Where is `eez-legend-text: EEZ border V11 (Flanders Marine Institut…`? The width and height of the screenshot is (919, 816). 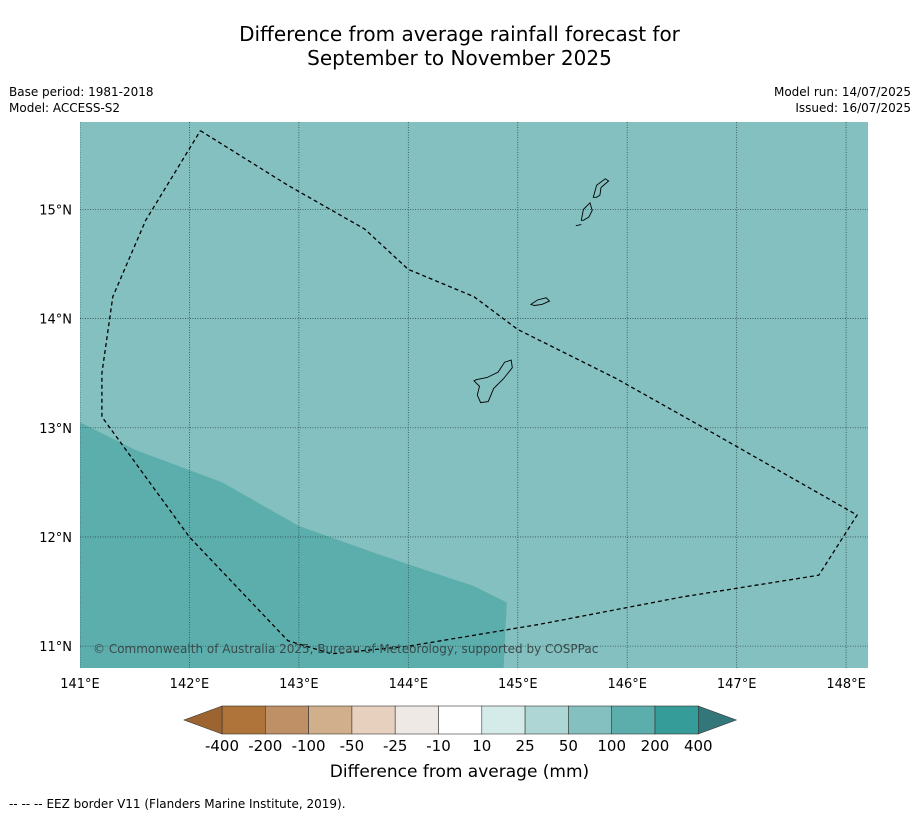 eez-legend-text: EEZ border V11 (Flanders Marine Institut… is located at coordinates (196, 804).